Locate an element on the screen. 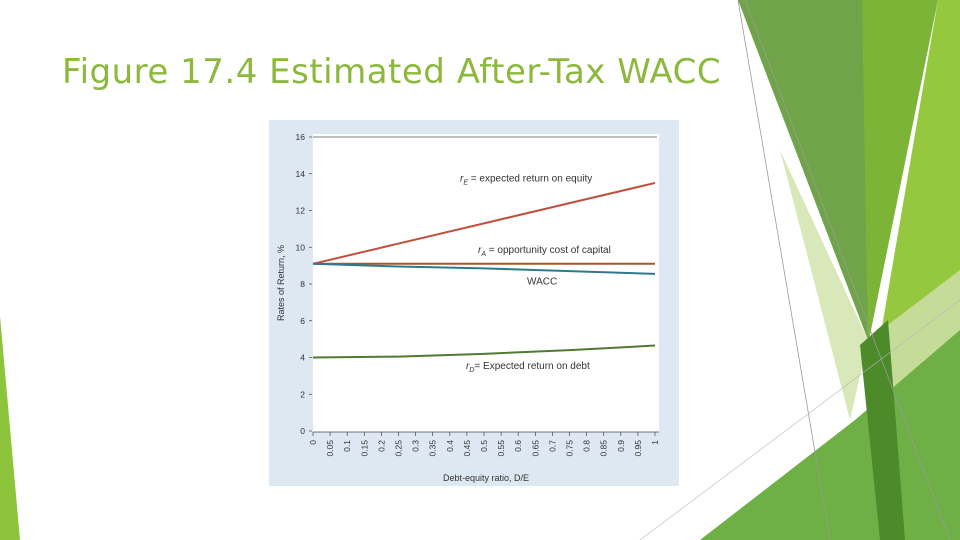  x-tick-label: 0.1 is located at coordinates (347, 446).